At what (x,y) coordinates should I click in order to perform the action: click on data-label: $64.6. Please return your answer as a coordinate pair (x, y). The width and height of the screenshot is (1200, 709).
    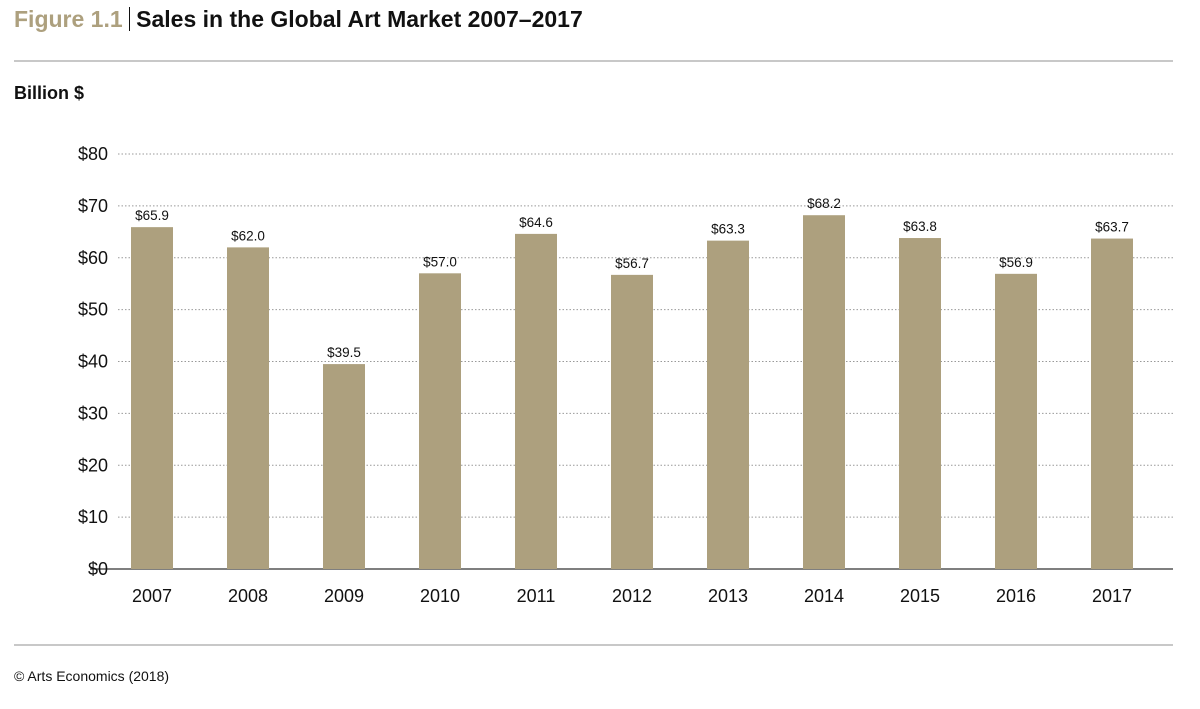
    Looking at the image, I should click on (536, 222).